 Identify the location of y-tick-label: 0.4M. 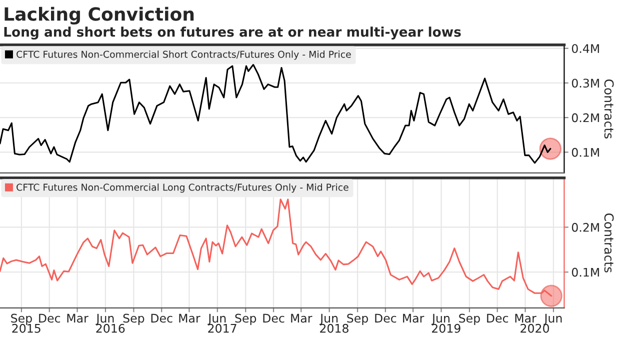
(585, 49).